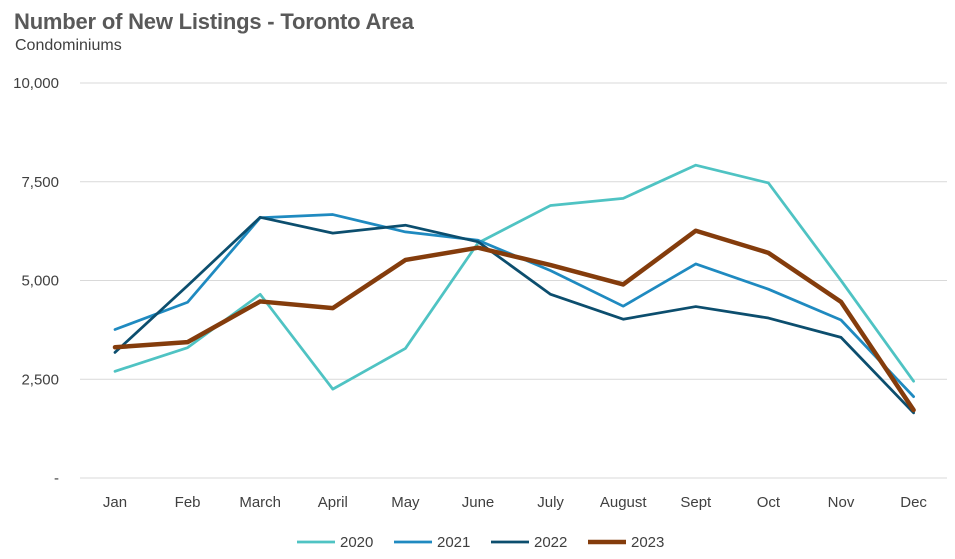 This screenshot has width=955, height=559. Describe the element at coordinates (36, 83) in the screenshot. I see `y-tick-label: 10,000` at that location.